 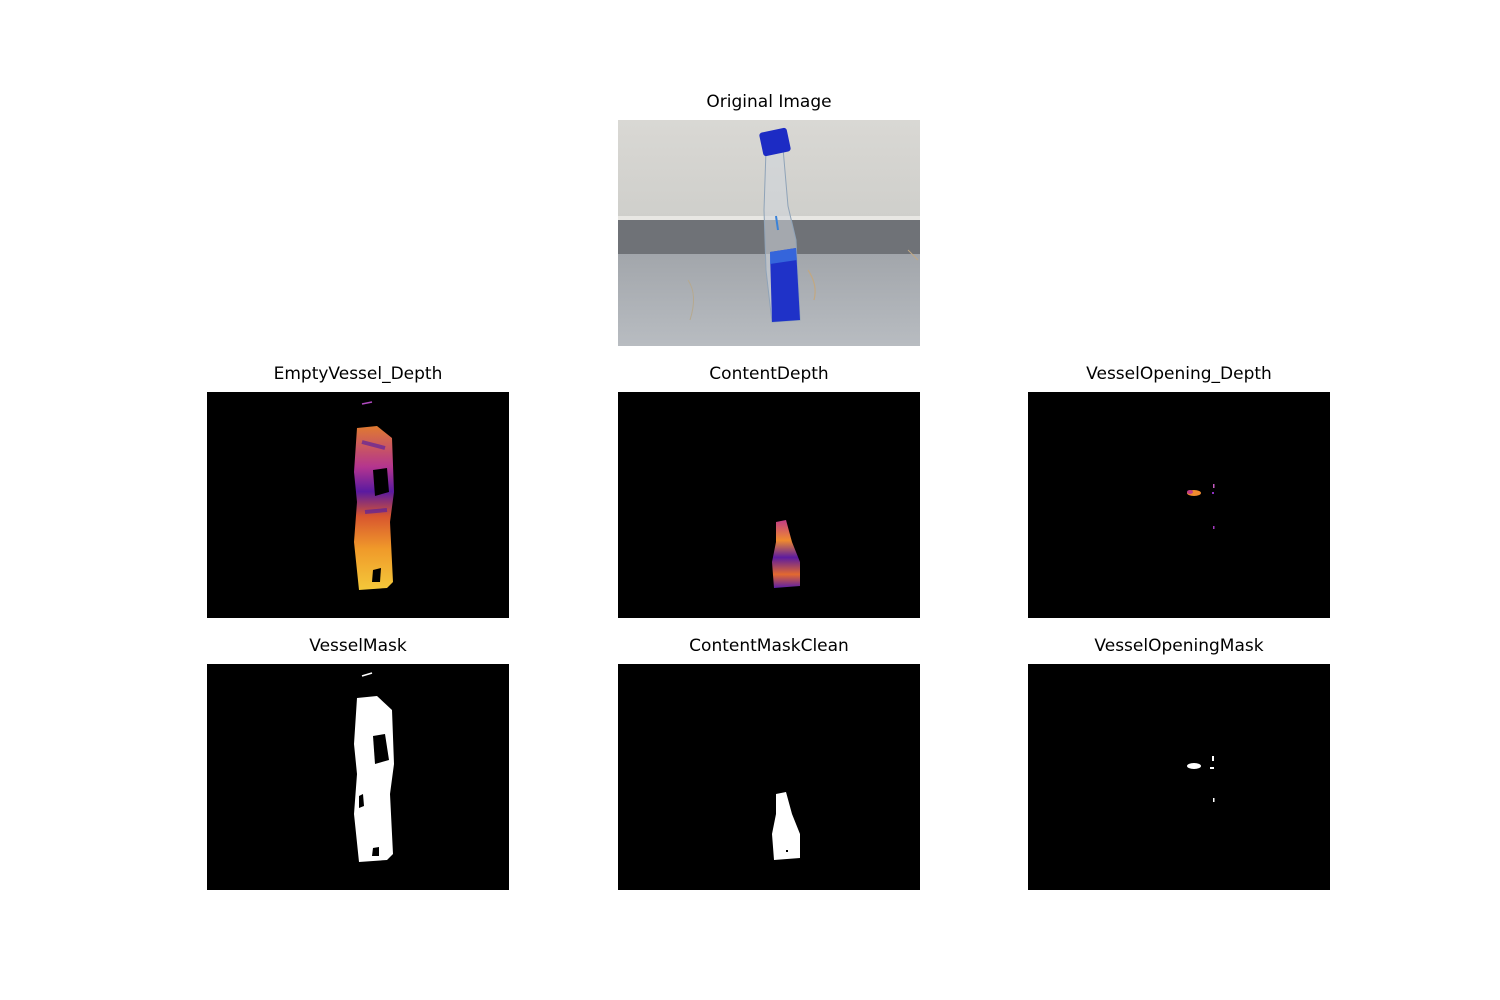 What do you see at coordinates (1179, 646) in the screenshot?
I see `panel-title: VesselOpeningMask` at bounding box center [1179, 646].